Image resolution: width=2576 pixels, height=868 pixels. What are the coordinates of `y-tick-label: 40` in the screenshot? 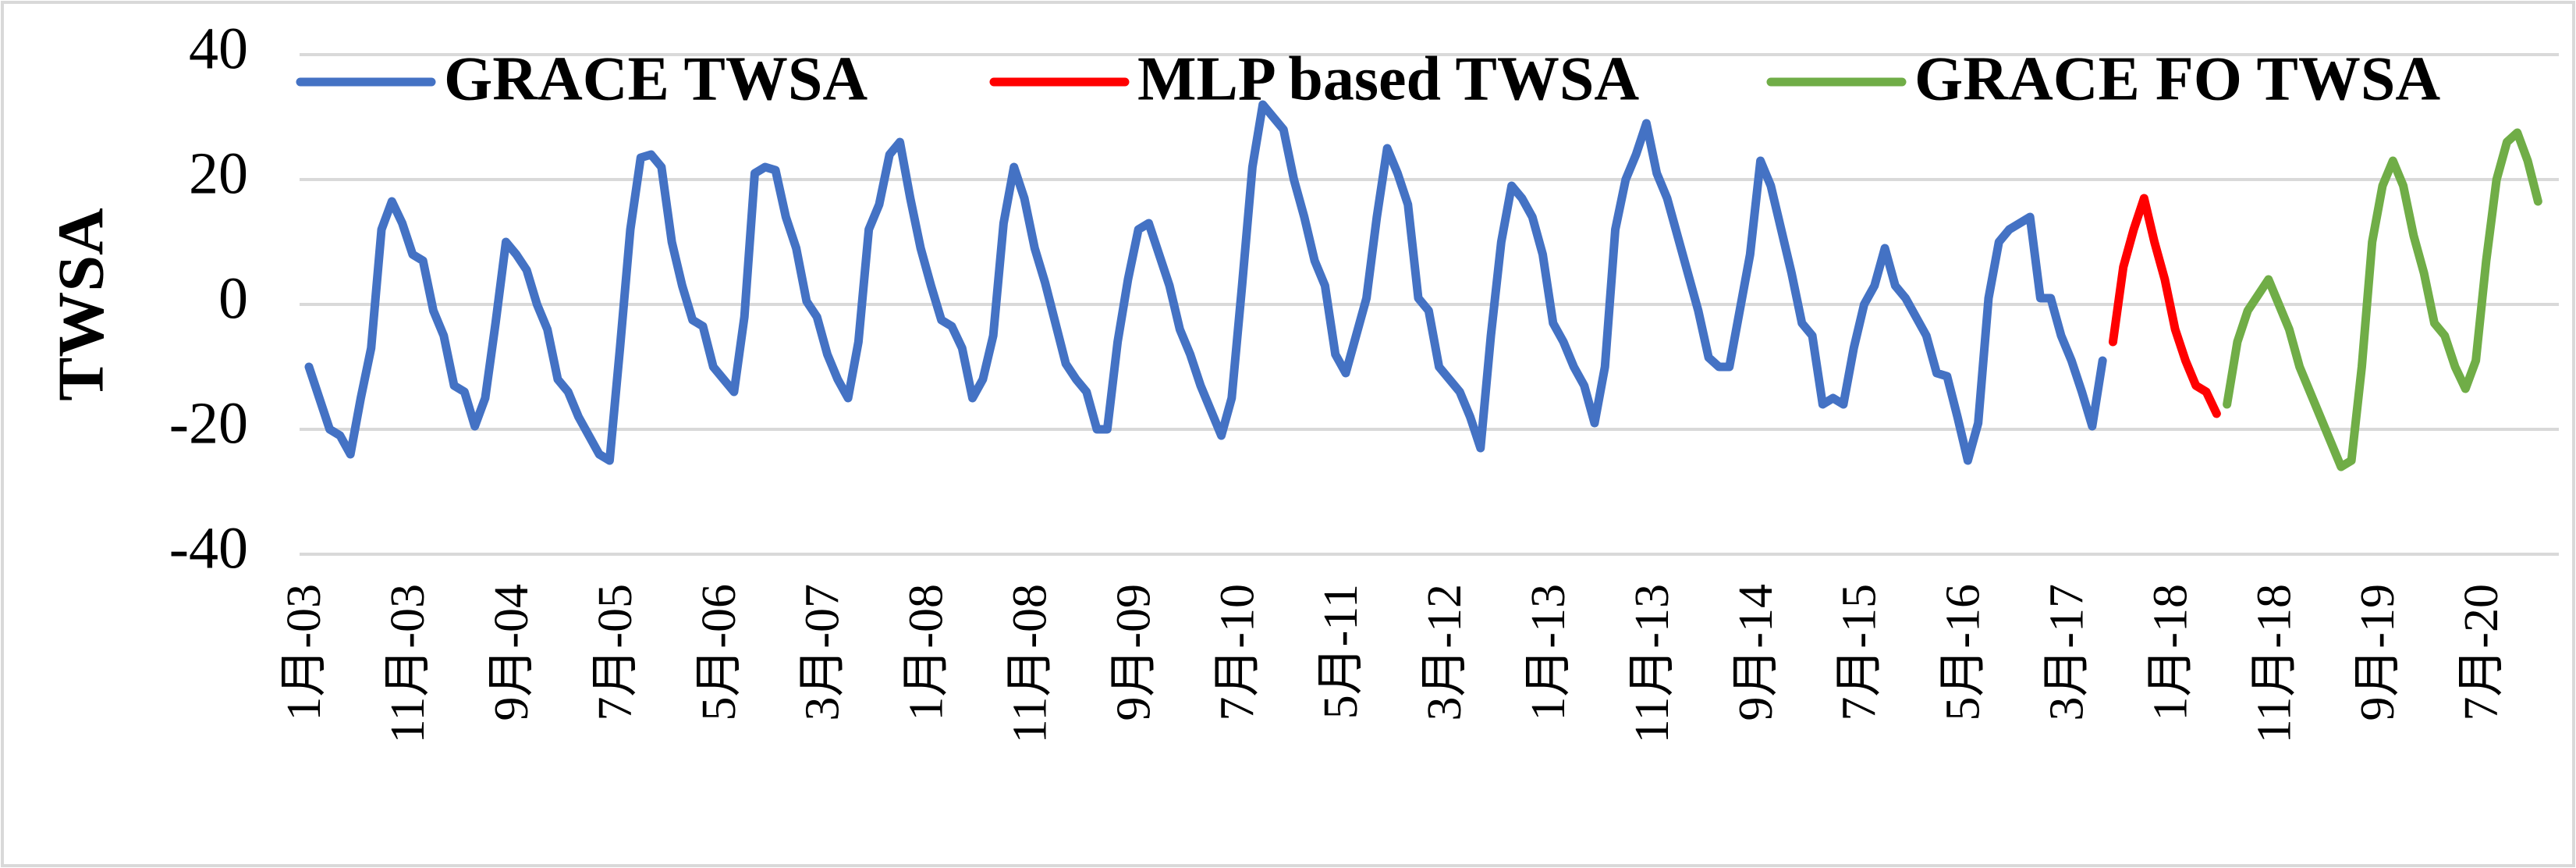 It's located at (218, 49).